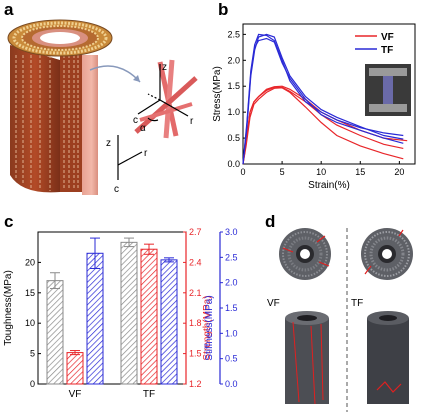 The width and height of the screenshot is (427, 414). What do you see at coordinates (388, 108) in the screenshot?
I see `inset-bottom-platen` at bounding box center [388, 108].